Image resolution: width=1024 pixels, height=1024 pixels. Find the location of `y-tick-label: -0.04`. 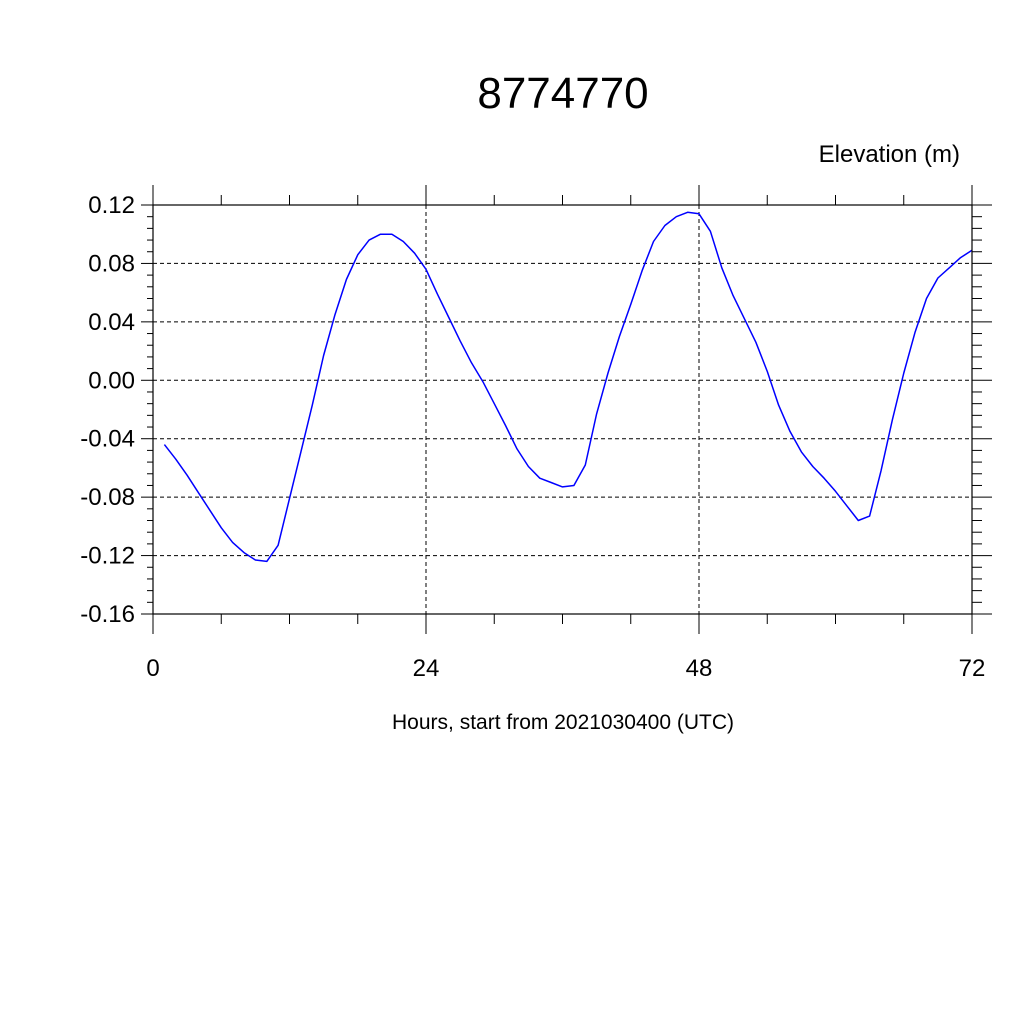

y-tick-label: -0.04 is located at coordinates (107, 439).